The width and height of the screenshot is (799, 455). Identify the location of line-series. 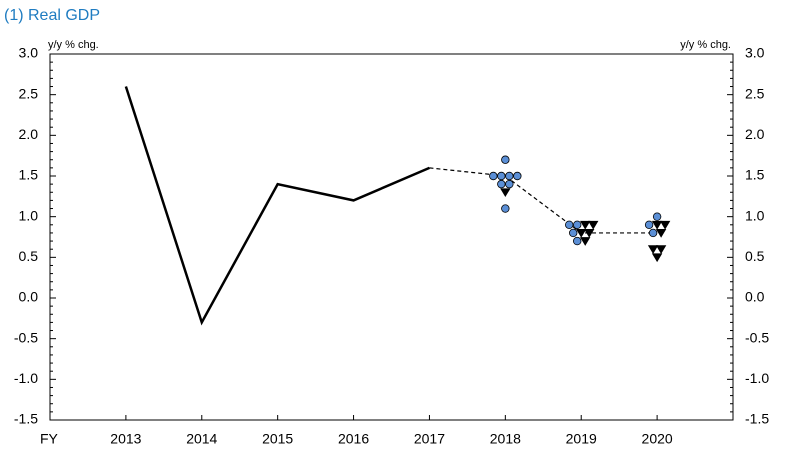
(543, 200).